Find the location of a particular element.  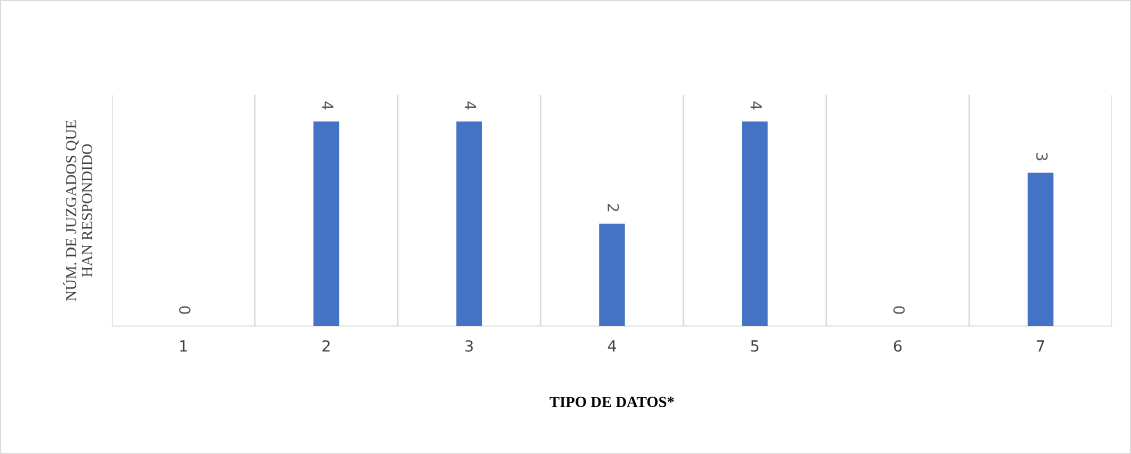

data-label: 2 is located at coordinates (613, 208).